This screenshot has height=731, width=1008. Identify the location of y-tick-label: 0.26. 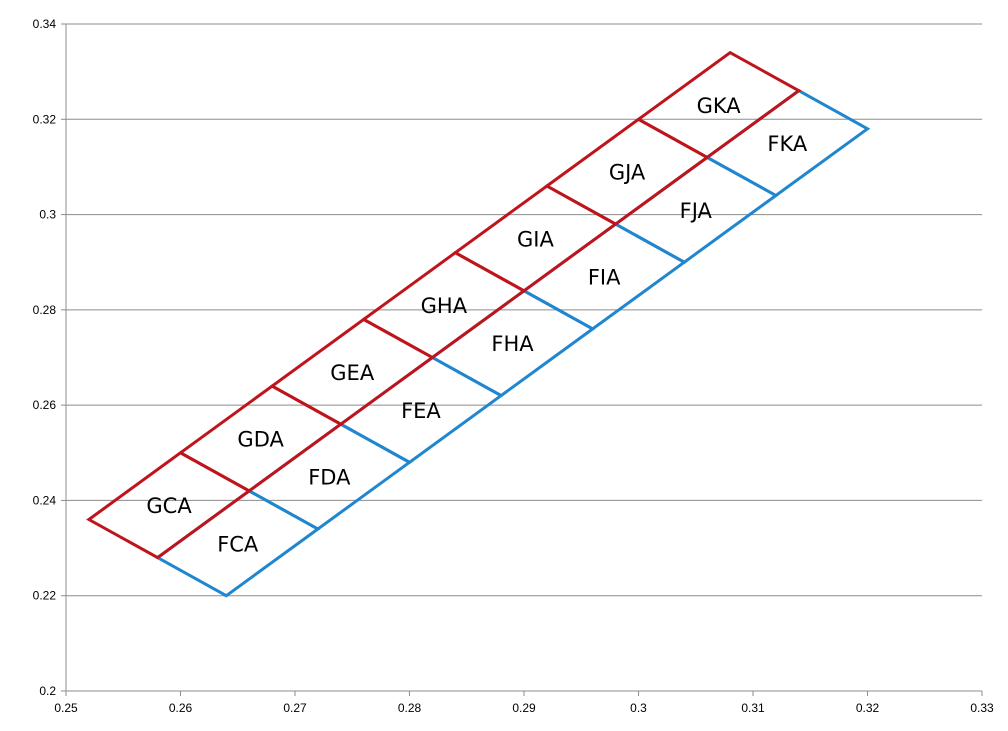
(45, 405).